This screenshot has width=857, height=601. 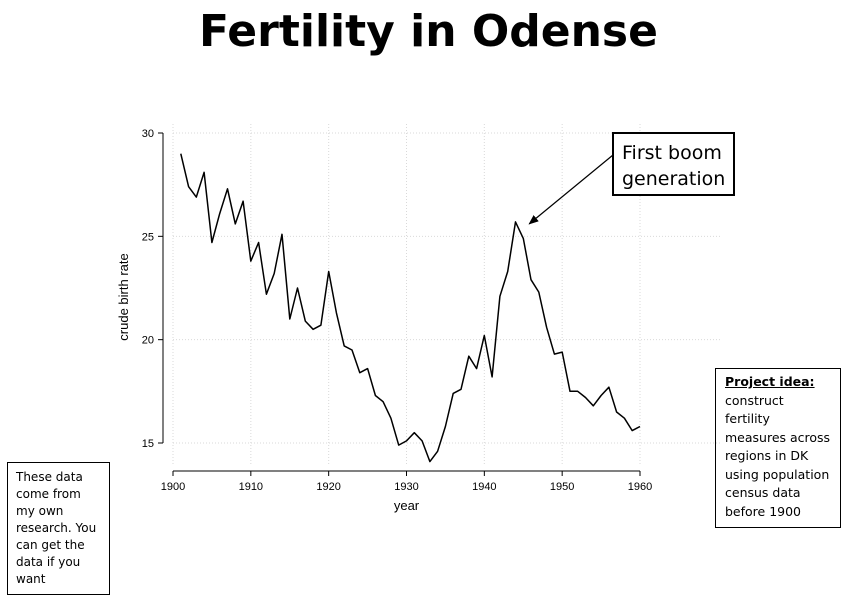 What do you see at coordinates (148, 134) in the screenshot?
I see `y-tick-label: 30` at bounding box center [148, 134].